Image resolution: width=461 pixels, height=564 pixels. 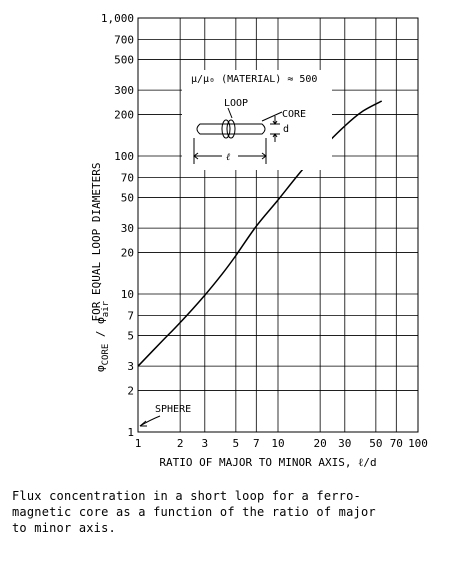 I want to click on y-tick-label: 20, so click(x=127, y=252).